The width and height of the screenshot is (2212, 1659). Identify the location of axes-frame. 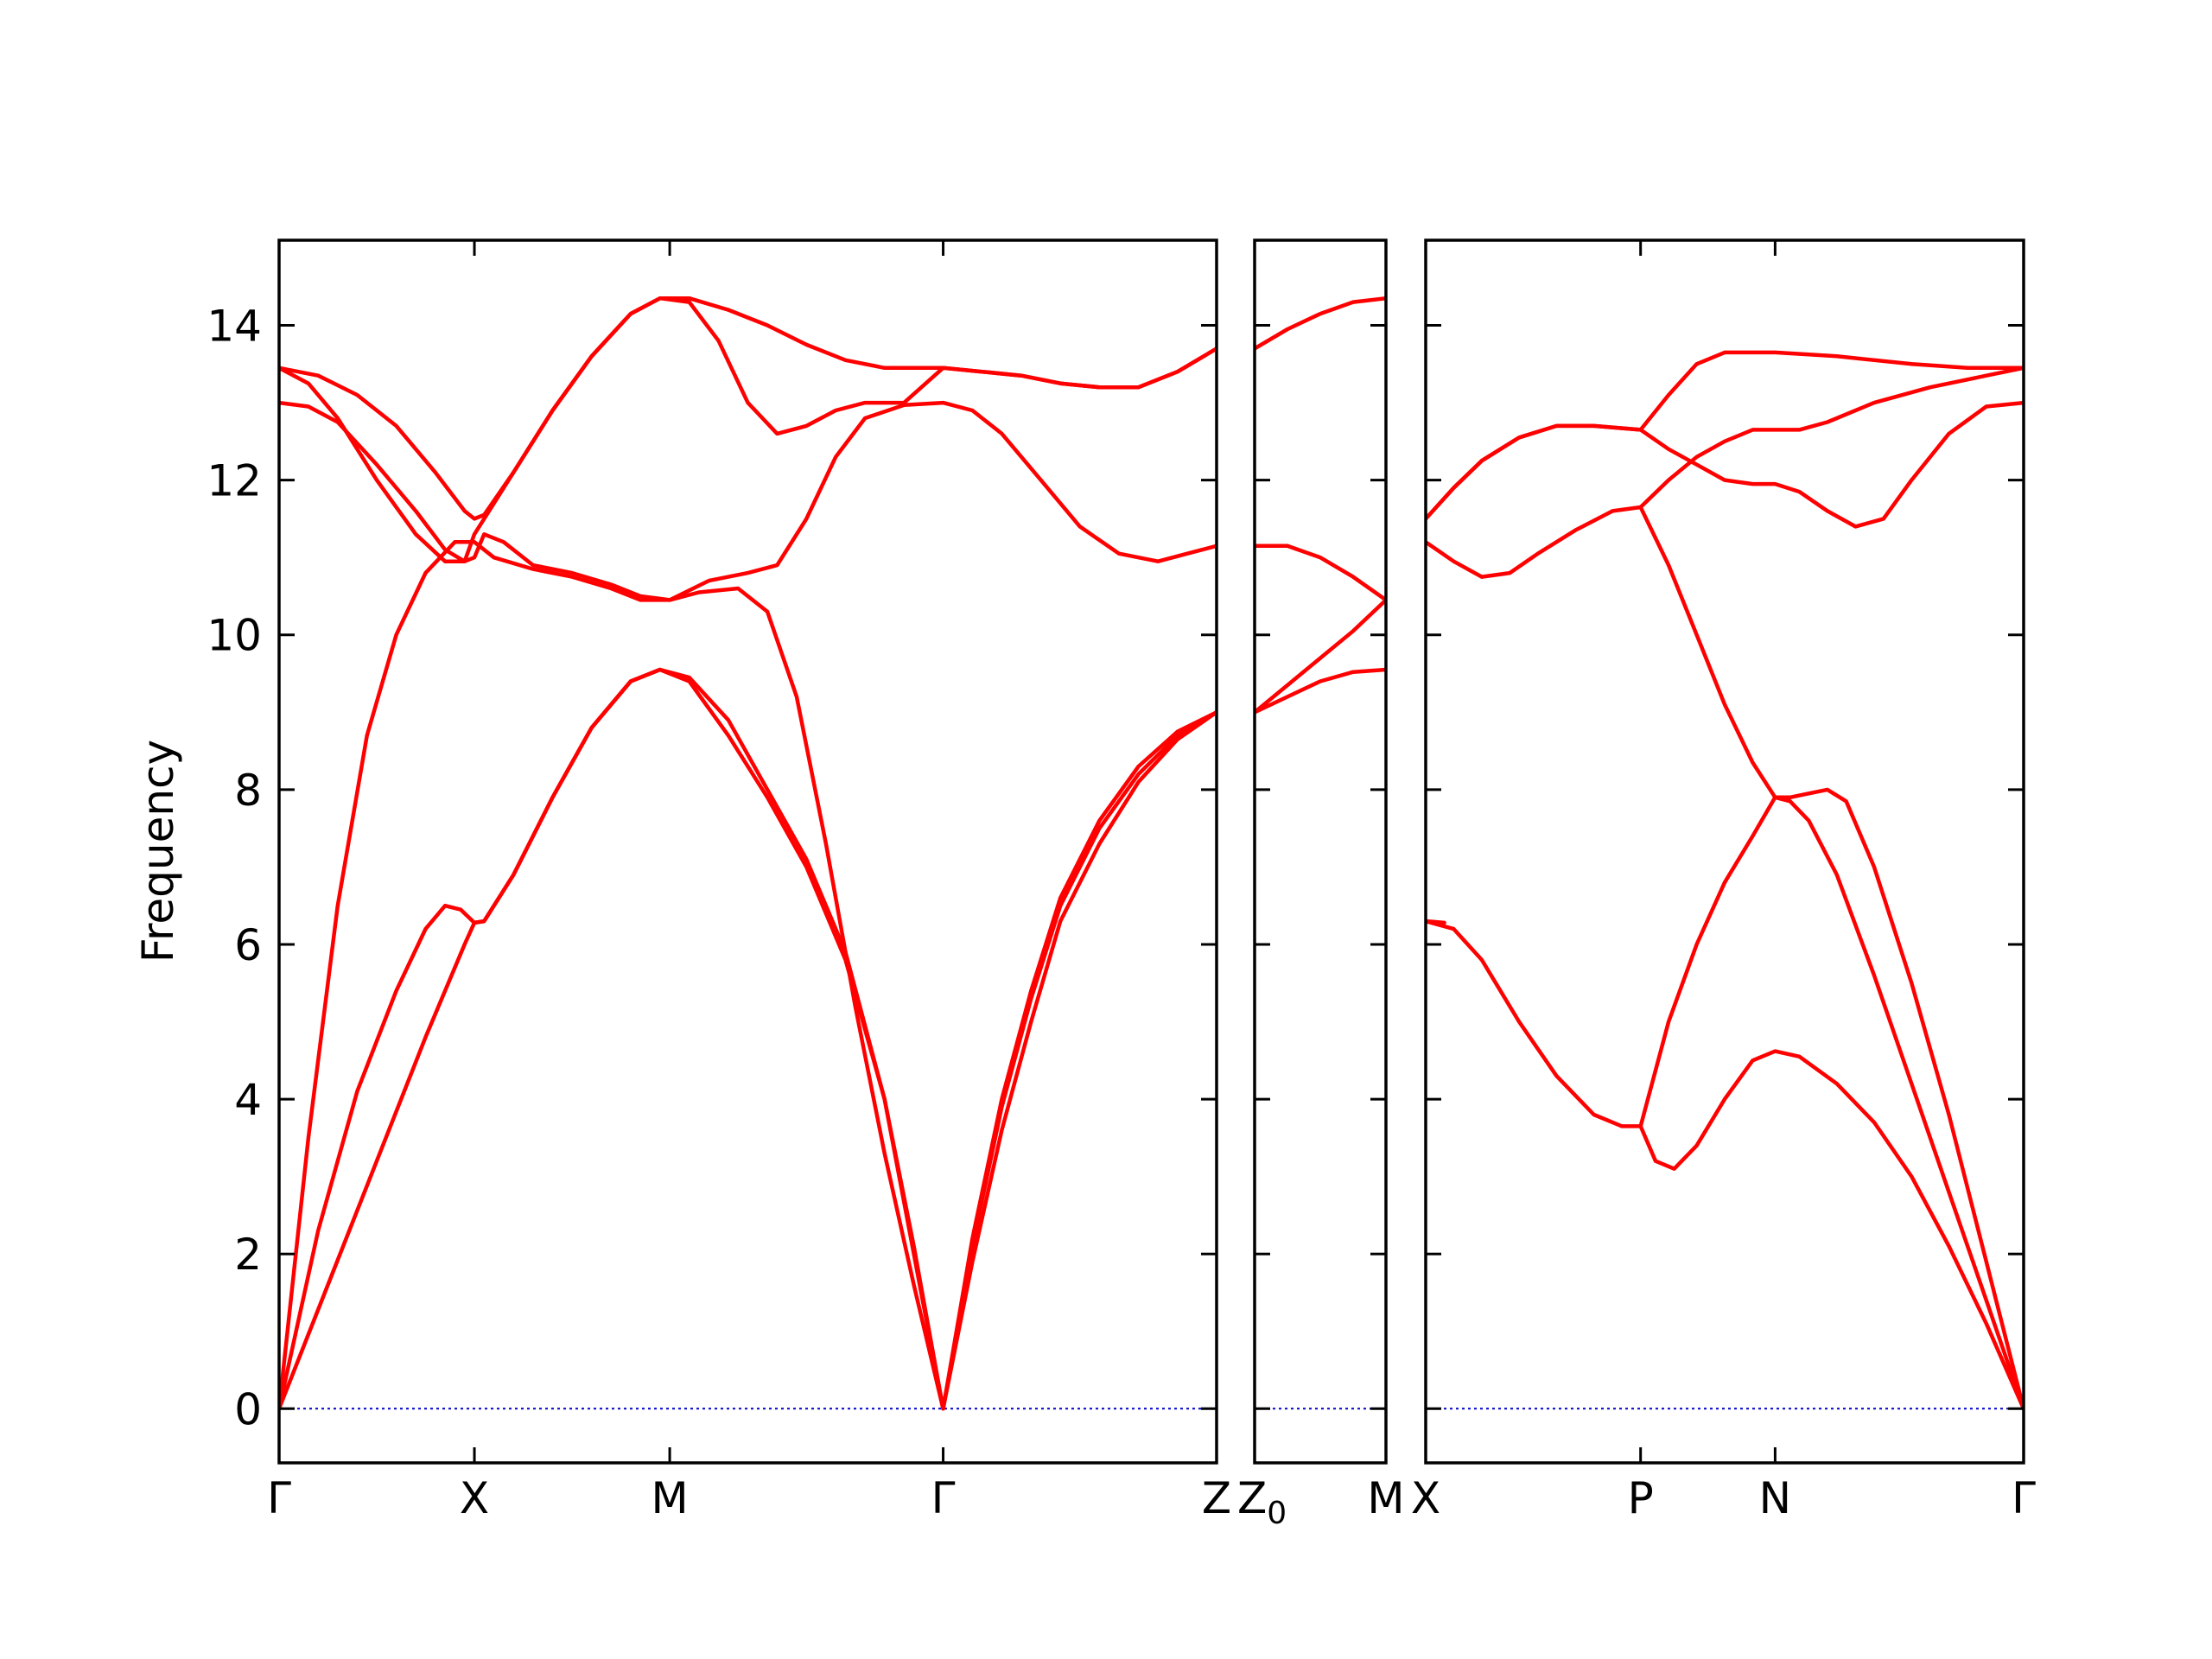
(1320, 851).